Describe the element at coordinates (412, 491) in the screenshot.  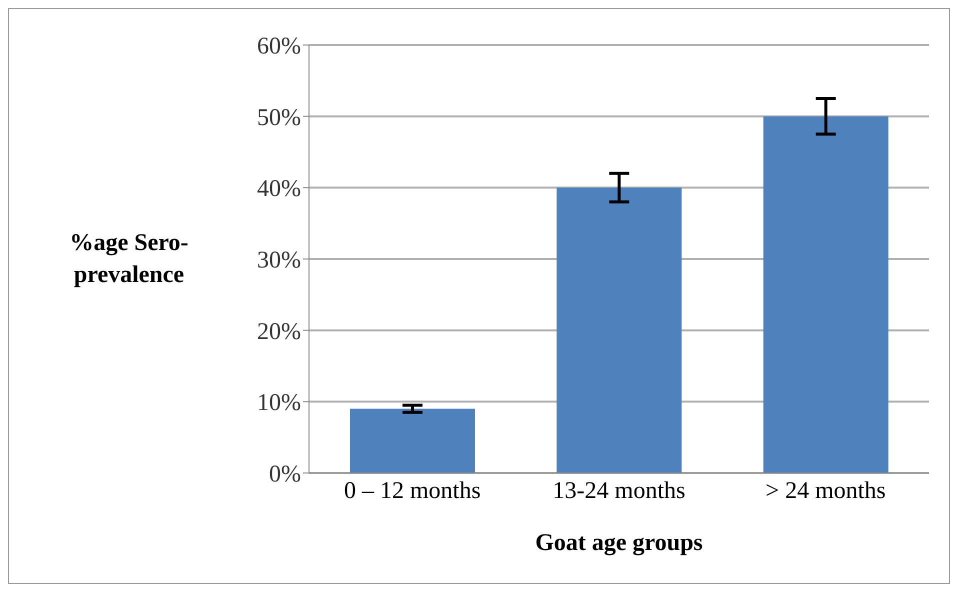
I see `x-tick-label: 0 – 12 months` at that location.